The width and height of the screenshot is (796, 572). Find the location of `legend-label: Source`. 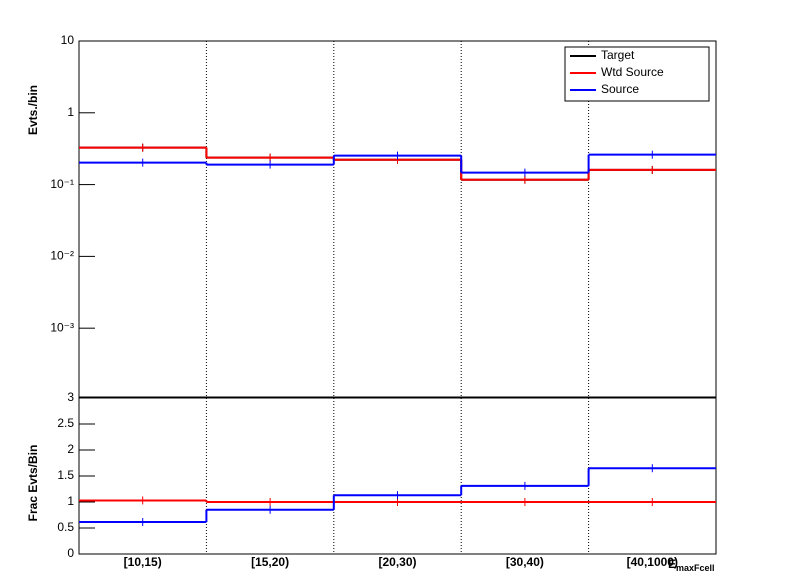

legend-label: Source is located at coordinates (620, 89).